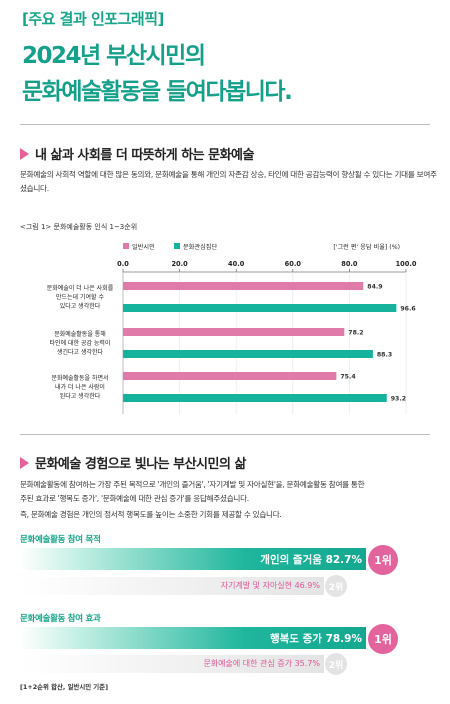 The width and height of the screenshot is (450, 704). I want to click on unit-note: ['그런 편' 응답 비율] (%), so click(366, 247).